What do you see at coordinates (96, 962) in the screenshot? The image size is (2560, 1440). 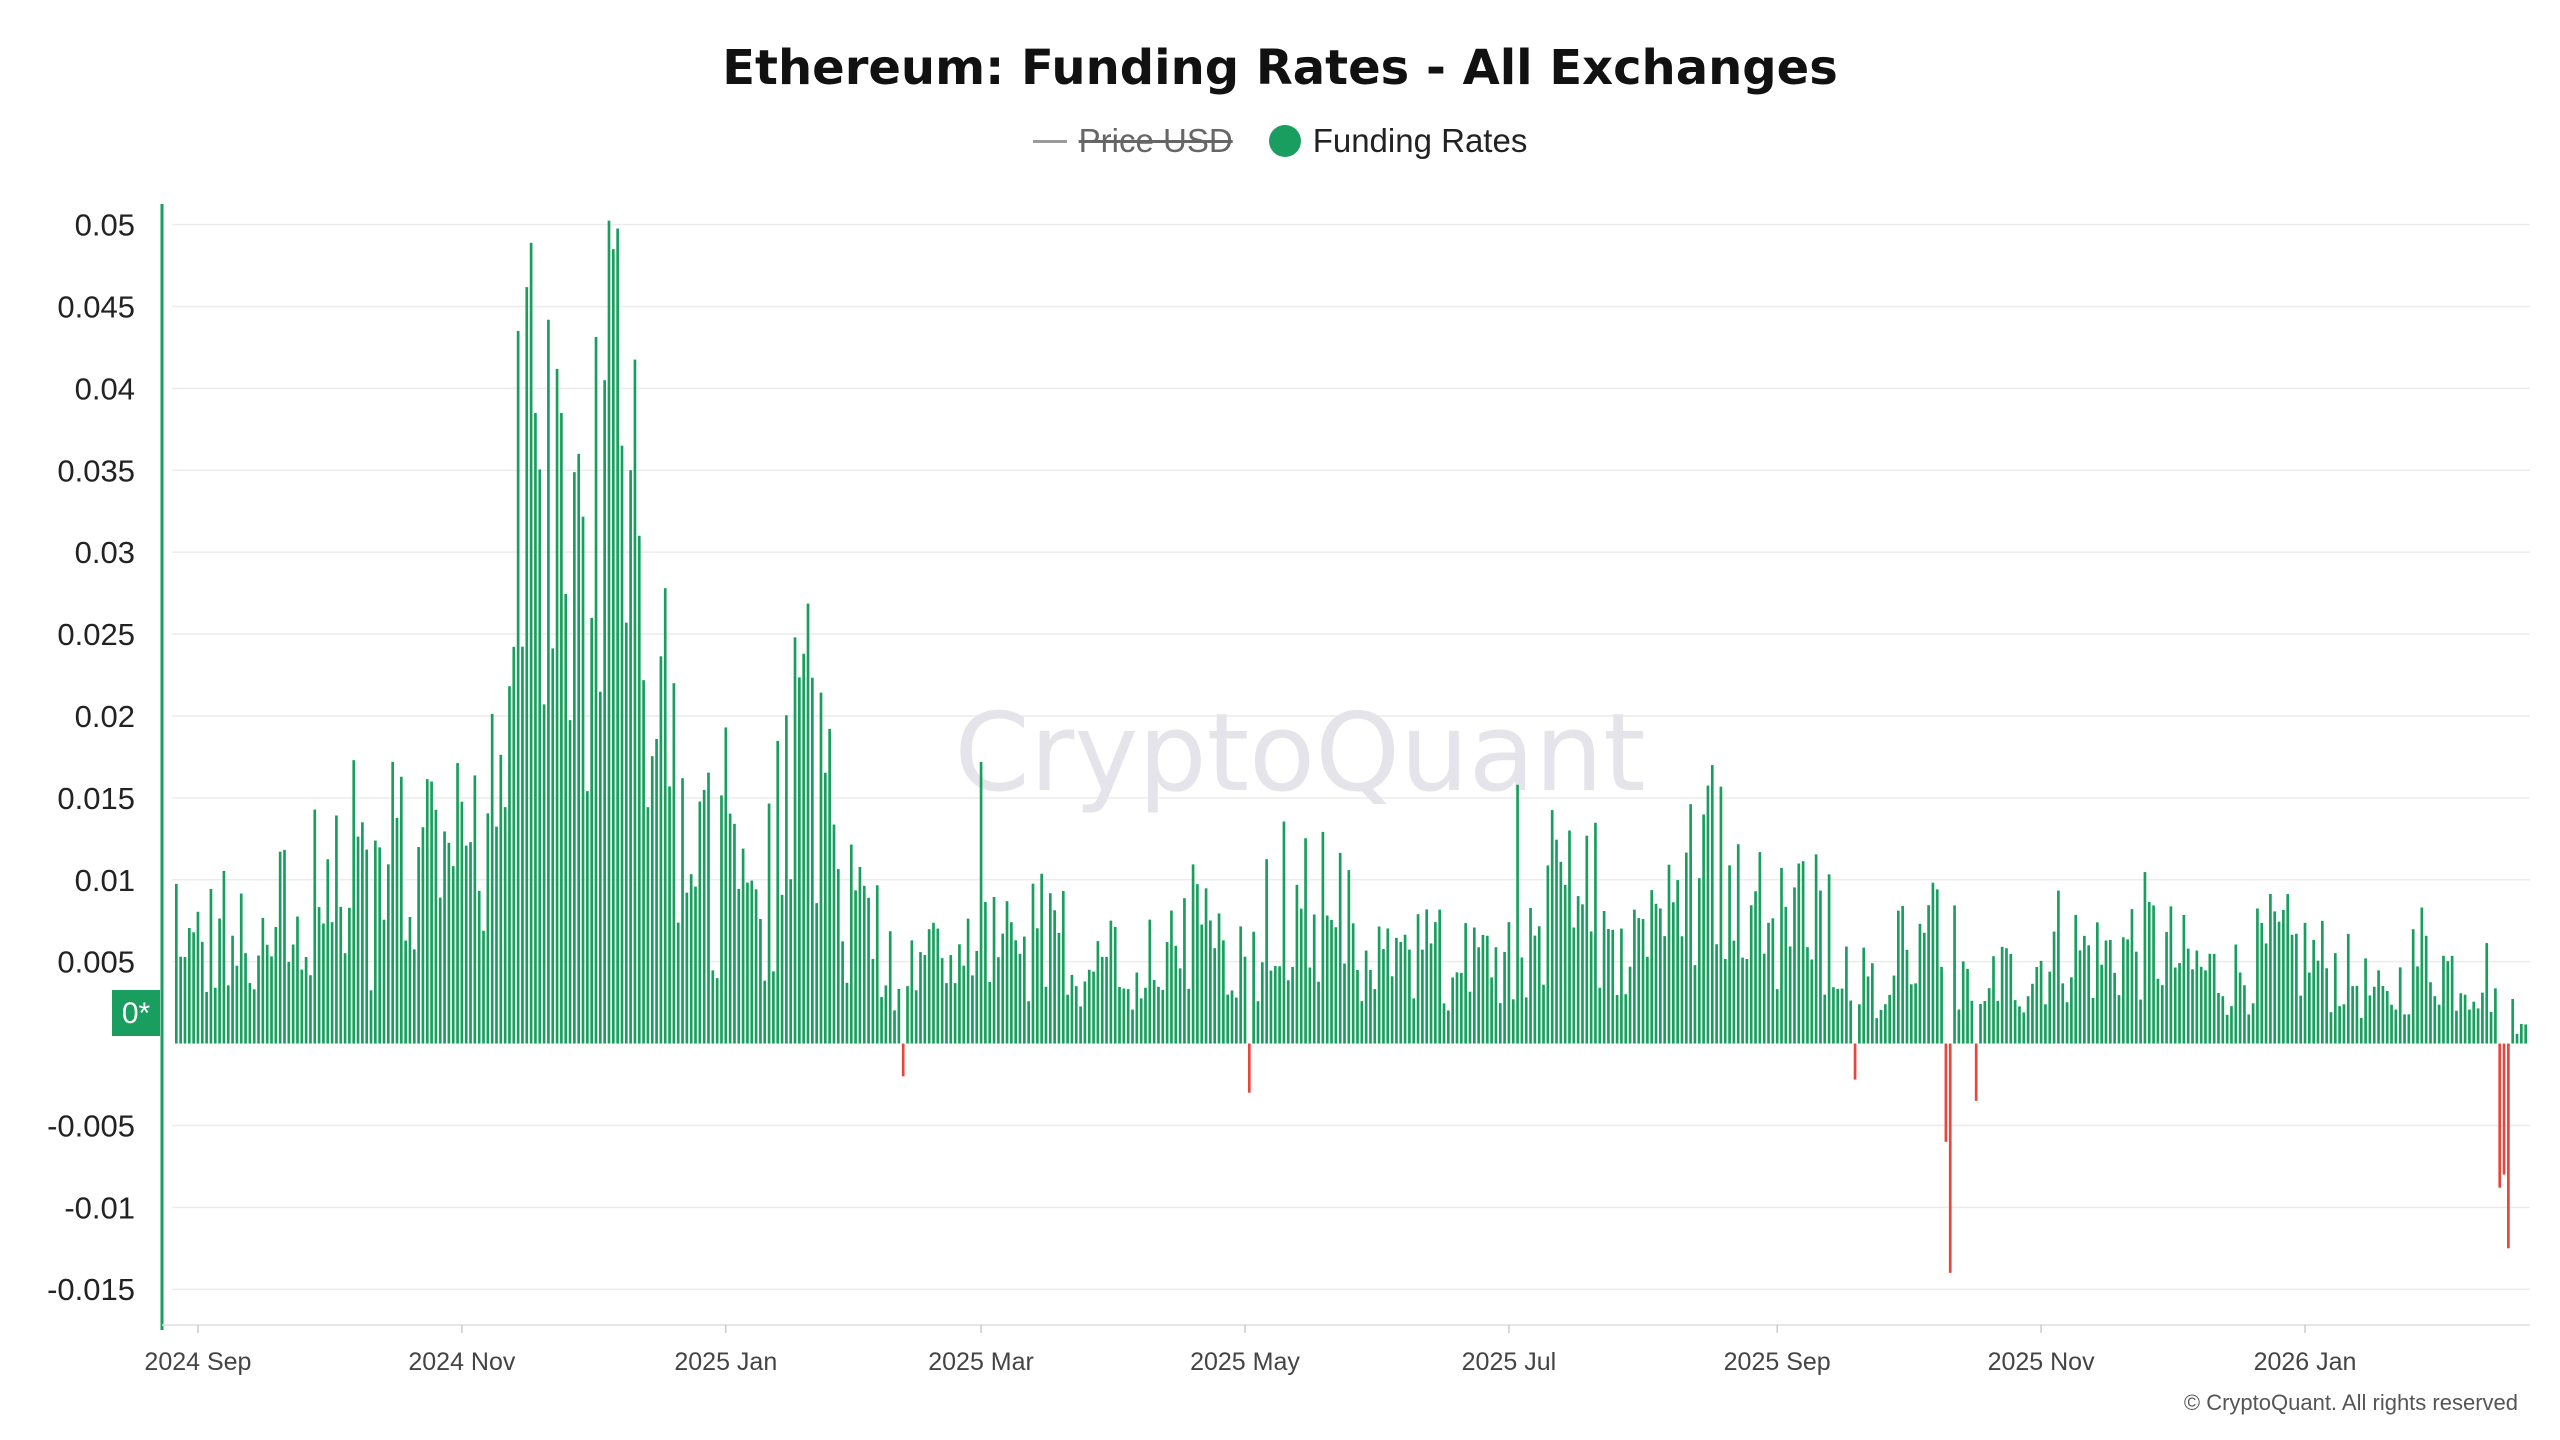 I see `y-tick-label: 0.005` at bounding box center [96, 962].